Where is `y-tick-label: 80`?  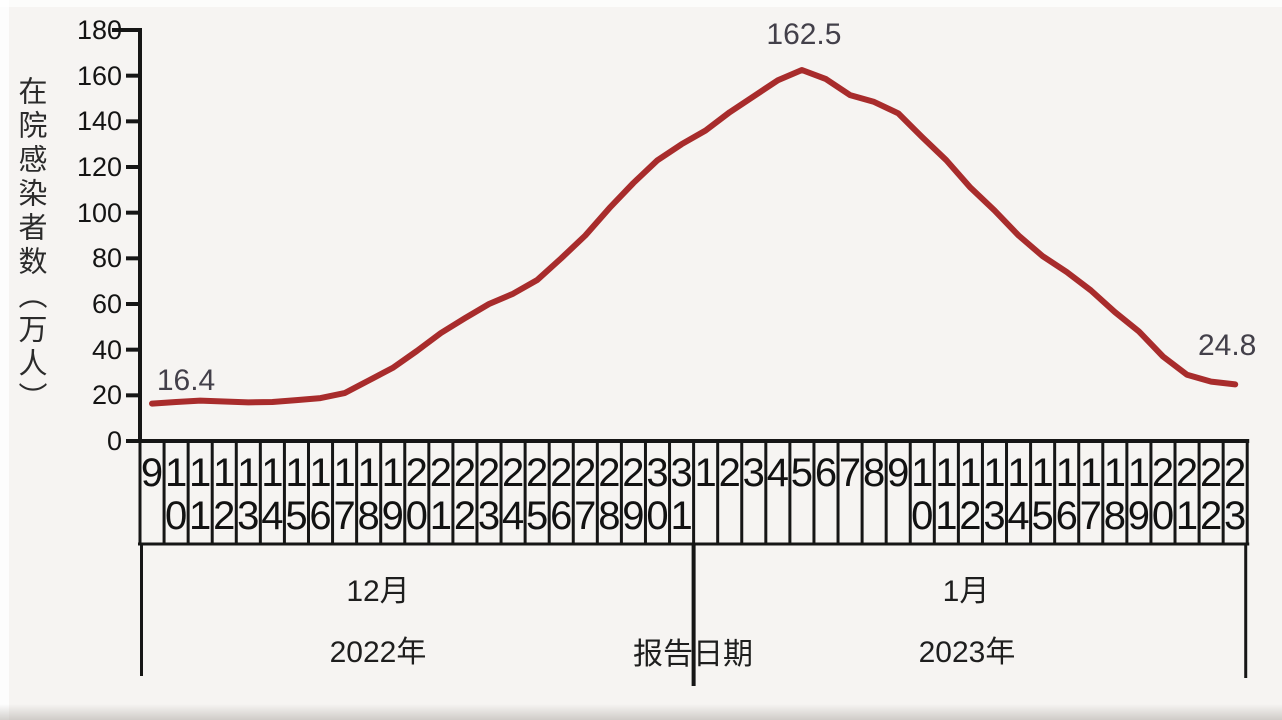 y-tick-label: 80 is located at coordinates (106, 258).